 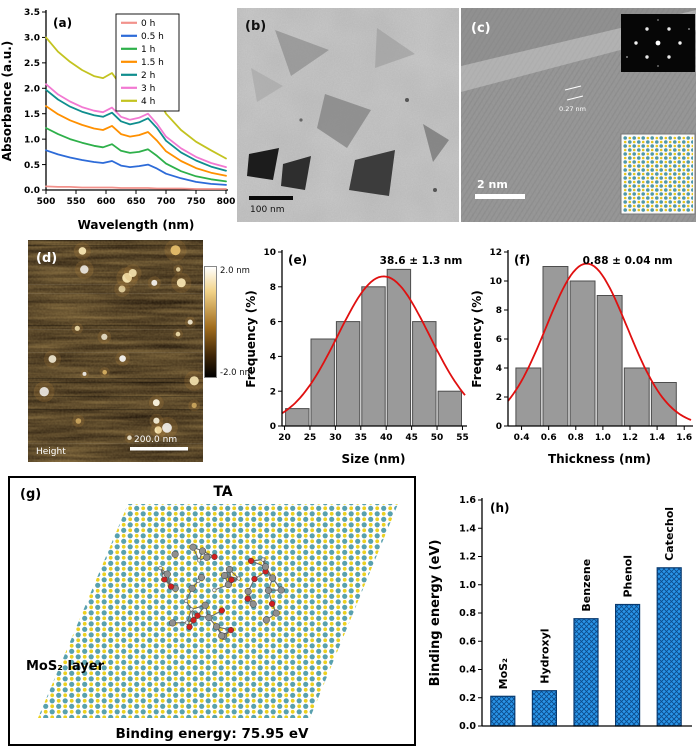 What do you see at coordinates (435, 613) in the screenshot?
I see `y-axis-label: Binding energy (eV)` at bounding box center [435, 613].